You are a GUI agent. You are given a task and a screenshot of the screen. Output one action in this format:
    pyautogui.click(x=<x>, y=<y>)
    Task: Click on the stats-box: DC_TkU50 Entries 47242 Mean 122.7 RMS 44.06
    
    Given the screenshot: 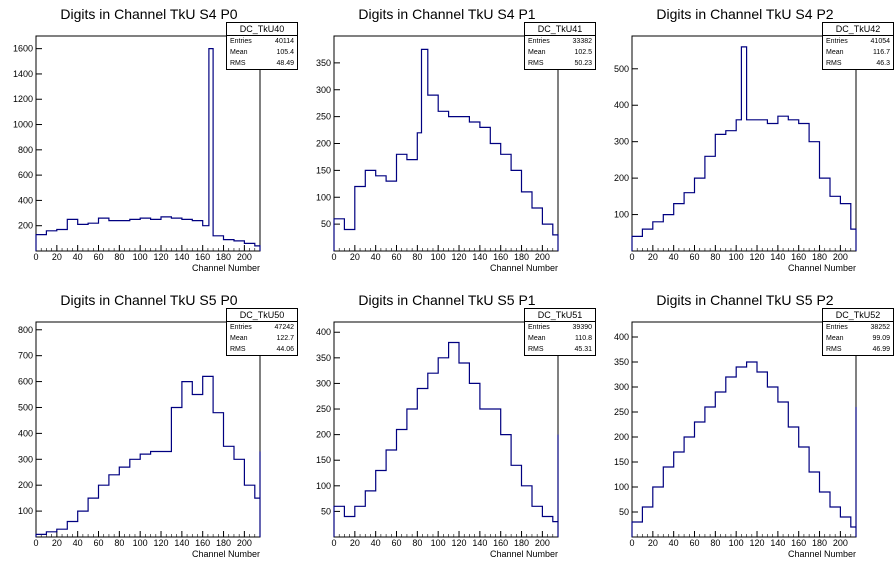 What is the action you would take?
    pyautogui.click(x=262, y=332)
    